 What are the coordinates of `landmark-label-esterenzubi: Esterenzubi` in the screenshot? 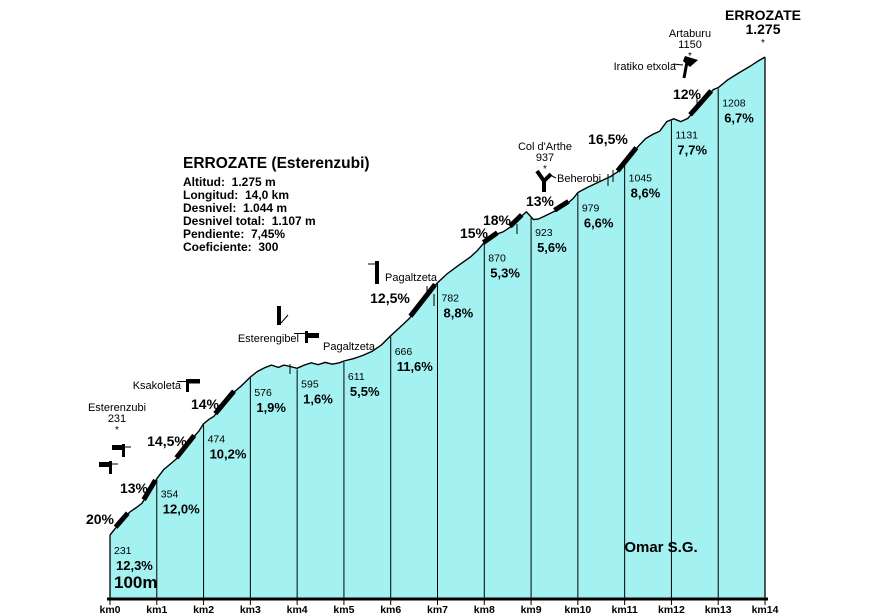 It's located at (117, 408).